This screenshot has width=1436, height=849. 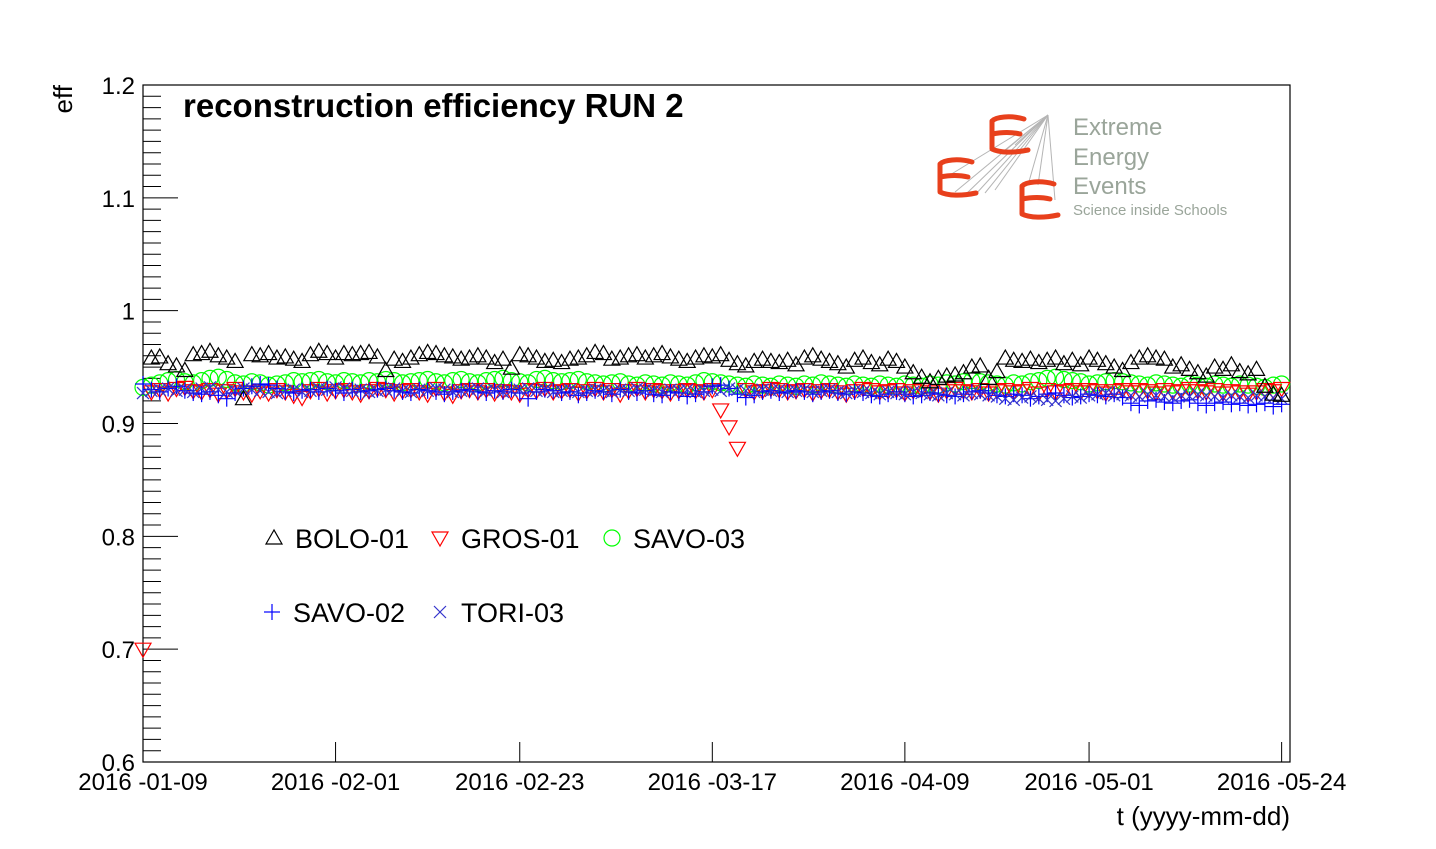 What do you see at coordinates (1117, 127) in the screenshot?
I see `logo-line-1: Extreme` at bounding box center [1117, 127].